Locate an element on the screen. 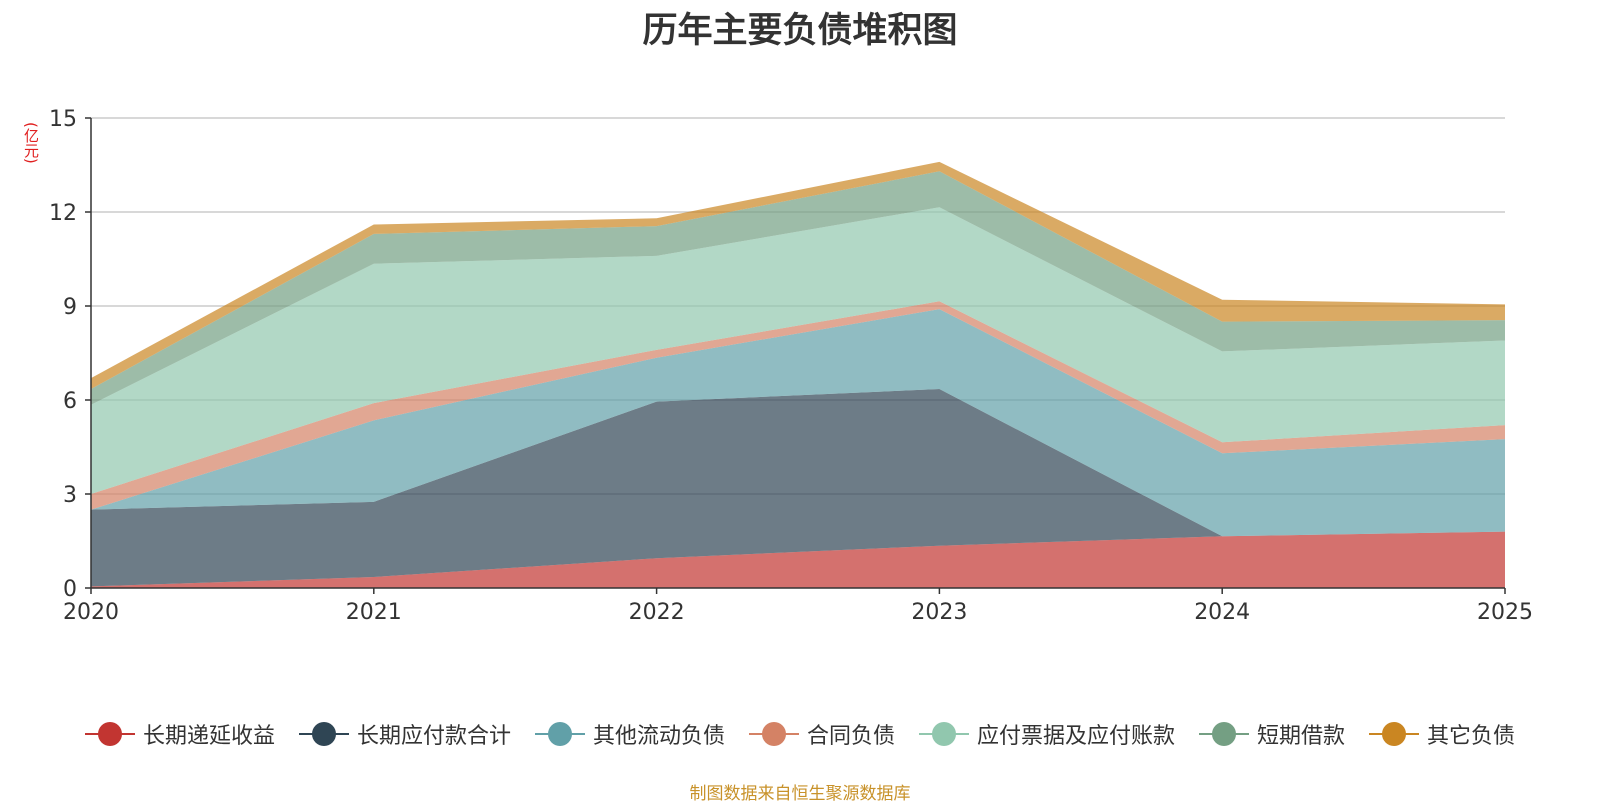 This screenshot has height=804, width=1600. legend-item-6: 其它负债 is located at coordinates (1442, 734).